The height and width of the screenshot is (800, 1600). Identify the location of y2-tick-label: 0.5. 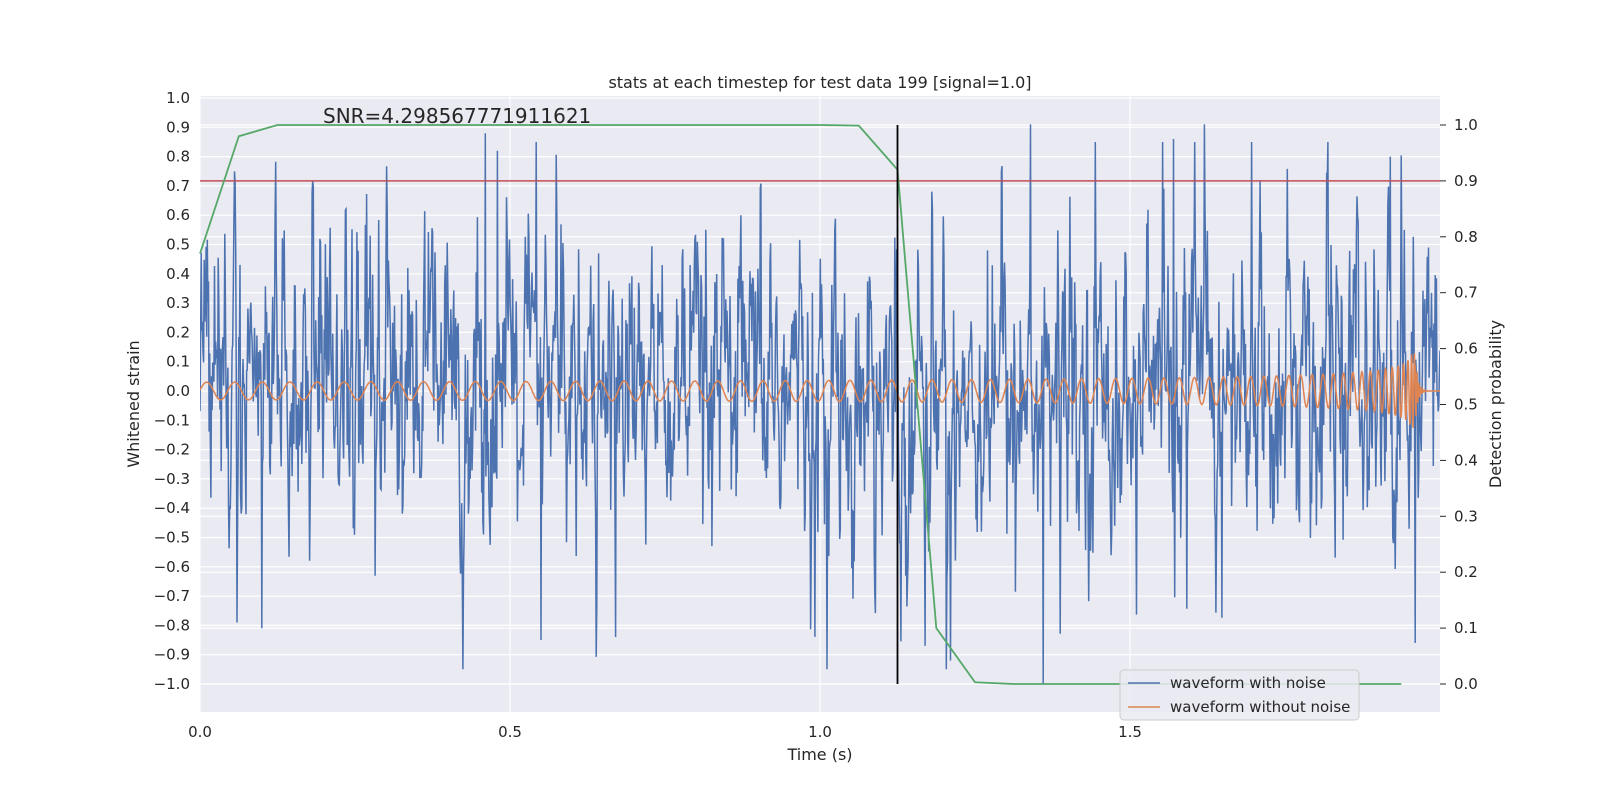
(1466, 405).